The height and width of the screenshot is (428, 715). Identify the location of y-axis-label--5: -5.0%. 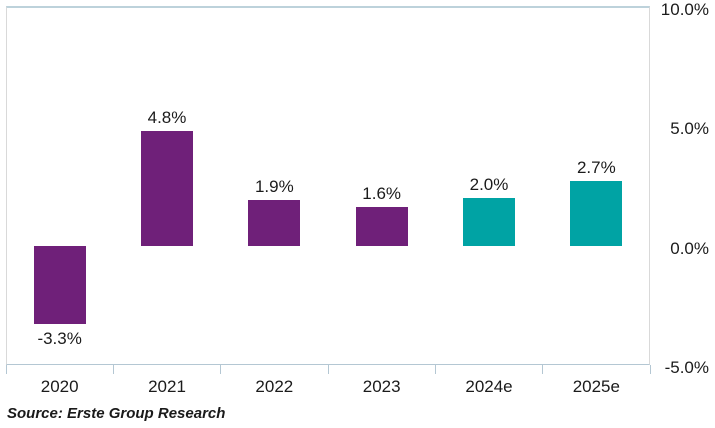
(686, 367).